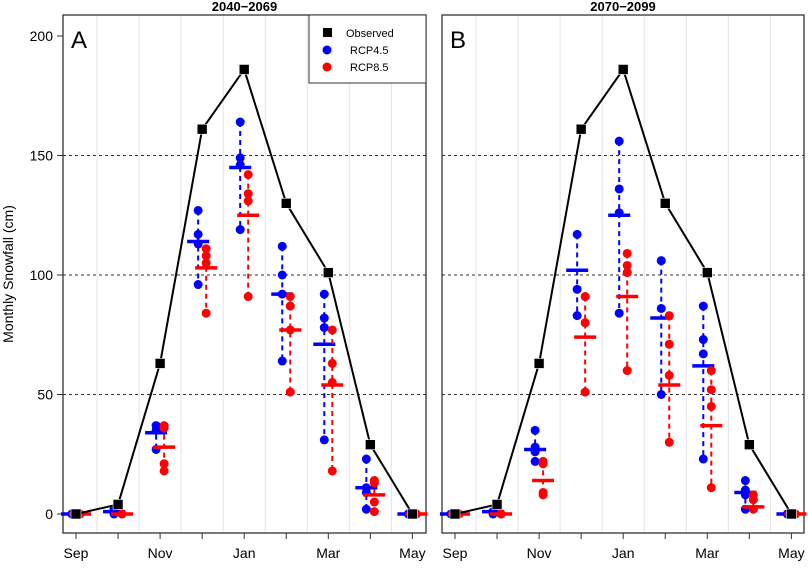  Describe the element at coordinates (8, 274) in the screenshot. I see `y-axis-label: Monthly Snowfall (cm)` at that location.